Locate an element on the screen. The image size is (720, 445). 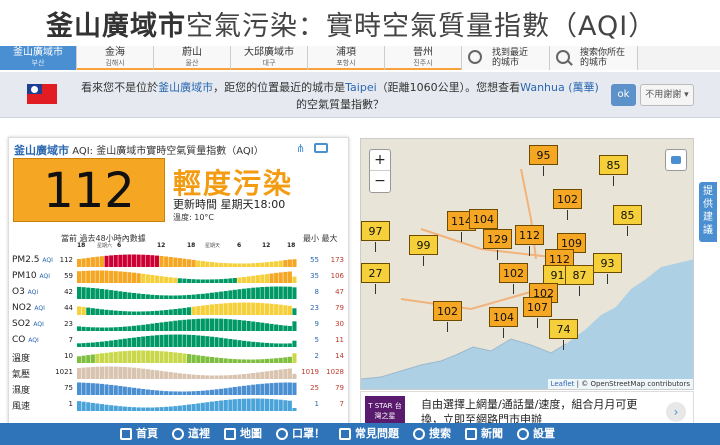
time-tick: 星期六 is located at coordinates (105, 246).